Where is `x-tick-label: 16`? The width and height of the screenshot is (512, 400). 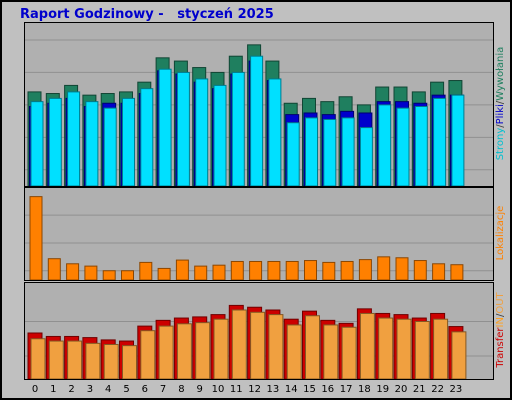 x-tick-label: 16 is located at coordinates (327, 389).